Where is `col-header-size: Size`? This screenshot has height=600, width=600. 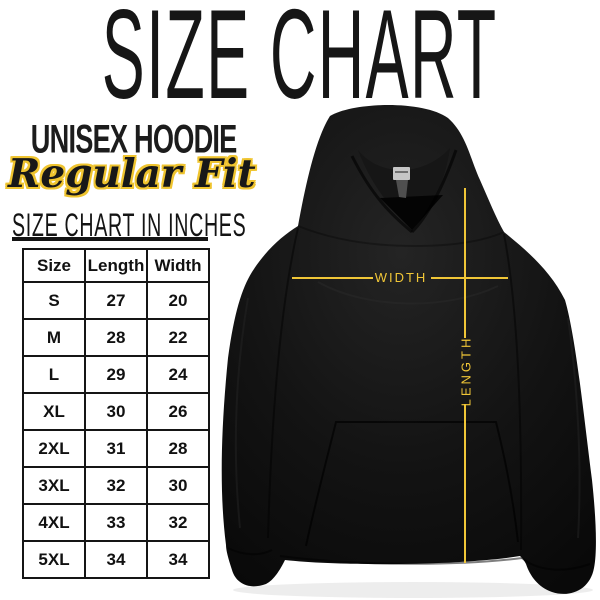 col-header-size: Size is located at coordinates (54, 265).